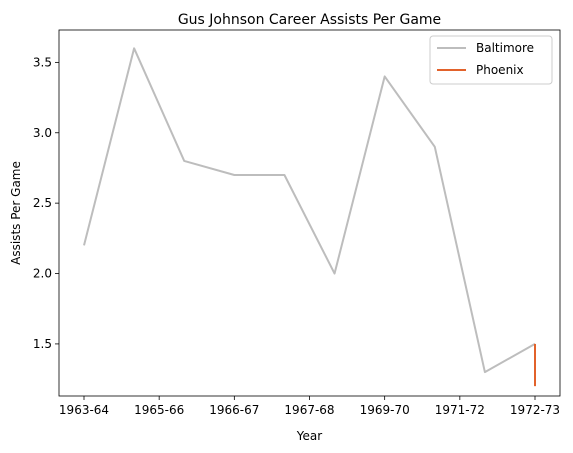 This screenshot has width=573, height=453. I want to click on x-tick-label: 1972-73, so click(535, 410).